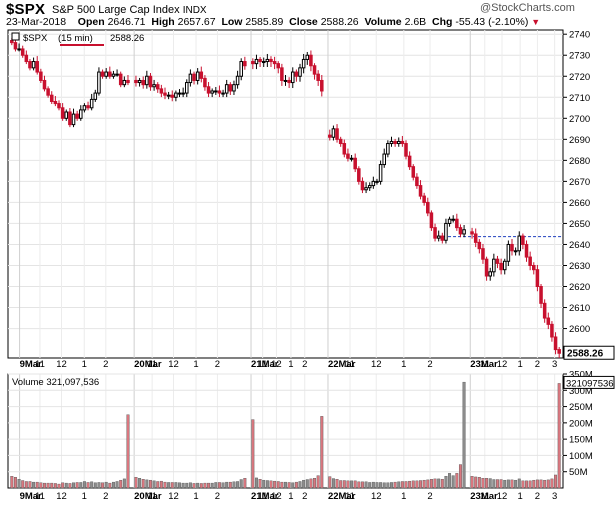 Image resolution: width=616 pixels, height=511 pixels. Describe the element at coordinates (579, 119) in the screenshot. I see `price-tick-label: 2700` at that location.